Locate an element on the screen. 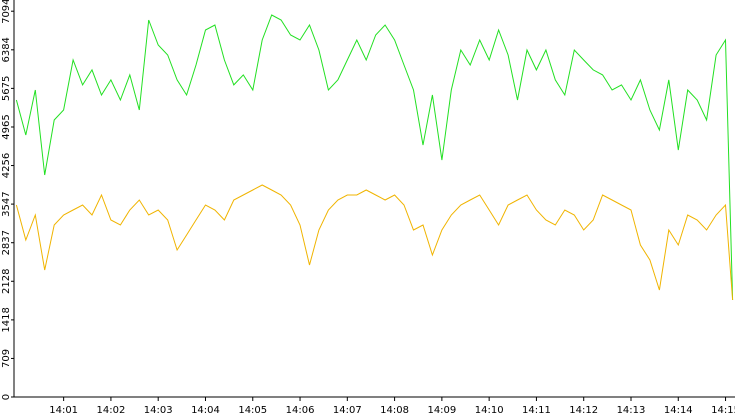 This screenshot has width=735, height=415. x-tick-label: 14:15 is located at coordinates (723, 410).